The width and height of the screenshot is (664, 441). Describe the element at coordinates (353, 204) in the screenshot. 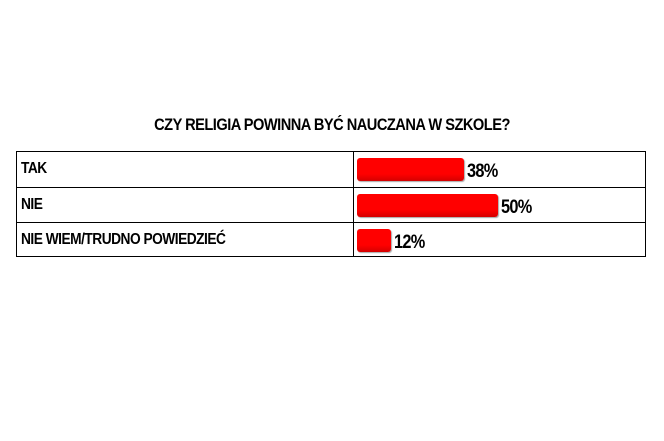

I see `column-divider` at that location.